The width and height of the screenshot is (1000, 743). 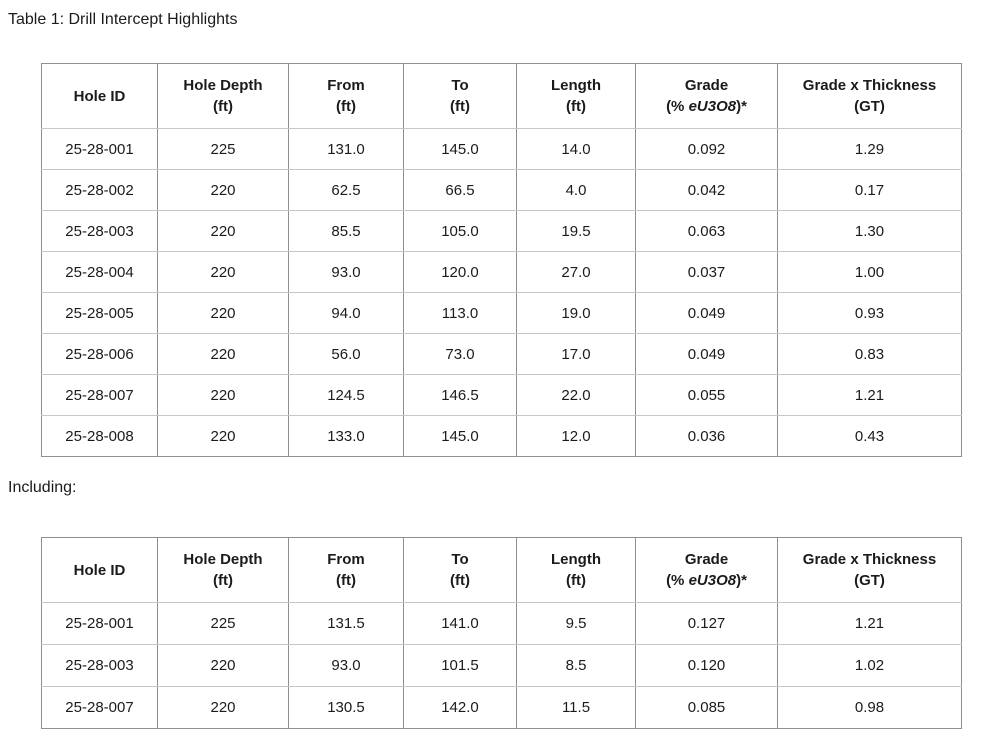 What do you see at coordinates (576, 707) in the screenshot?
I see `cell-length: 11.5` at bounding box center [576, 707].